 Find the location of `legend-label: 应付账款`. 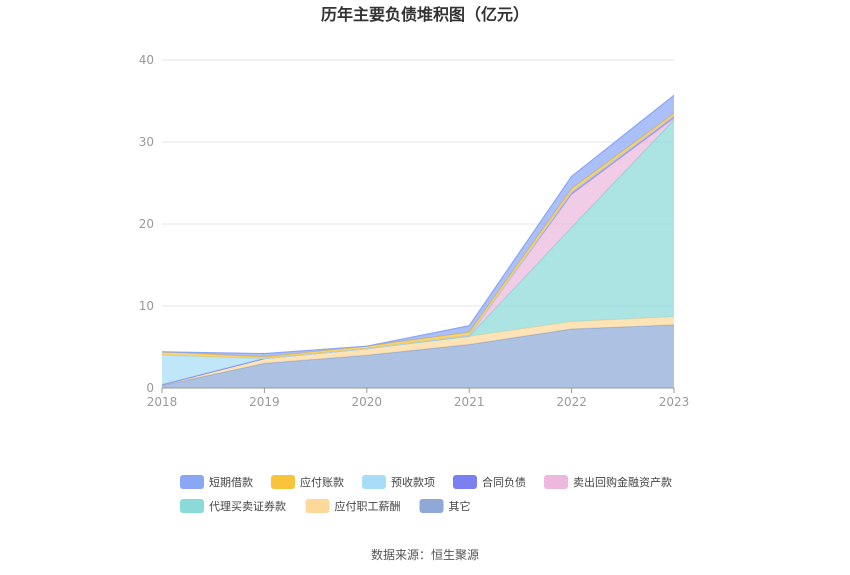

legend-label: 应付账款 is located at coordinates (322, 482).